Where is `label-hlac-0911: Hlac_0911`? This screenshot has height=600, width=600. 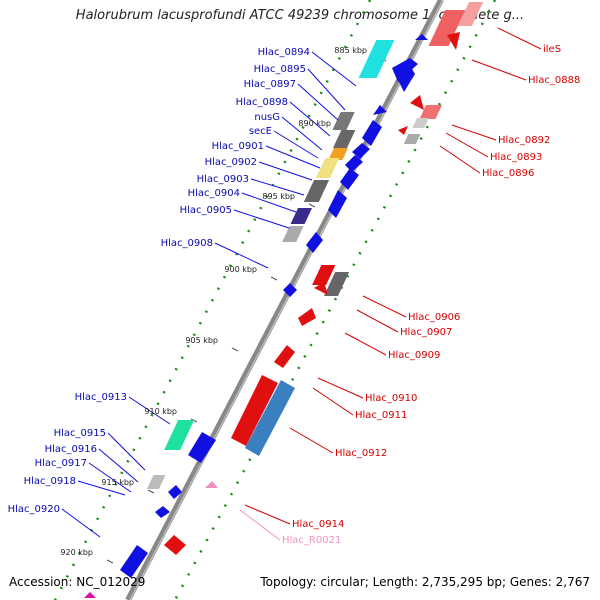
label-hlac-0911: Hlac_0911 is located at coordinates (381, 415).